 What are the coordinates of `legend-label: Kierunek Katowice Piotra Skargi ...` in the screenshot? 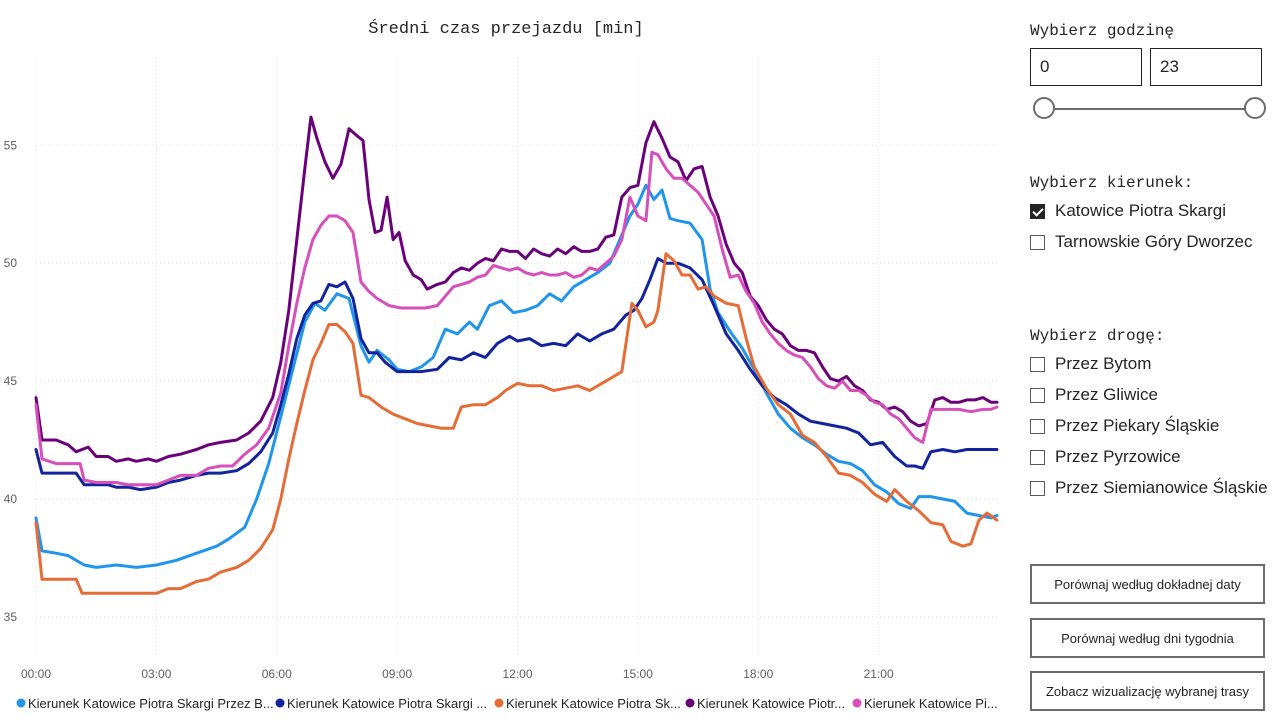 It's located at (387, 703).